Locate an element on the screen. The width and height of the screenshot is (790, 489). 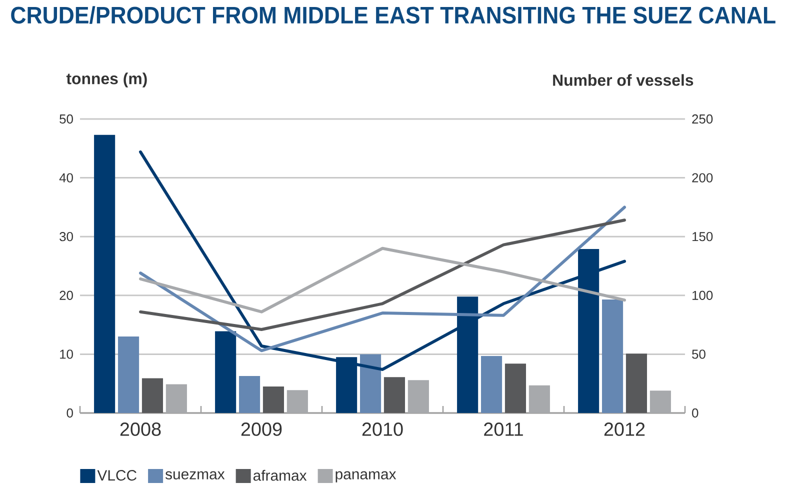
legend-label: aframax is located at coordinates (280, 475).